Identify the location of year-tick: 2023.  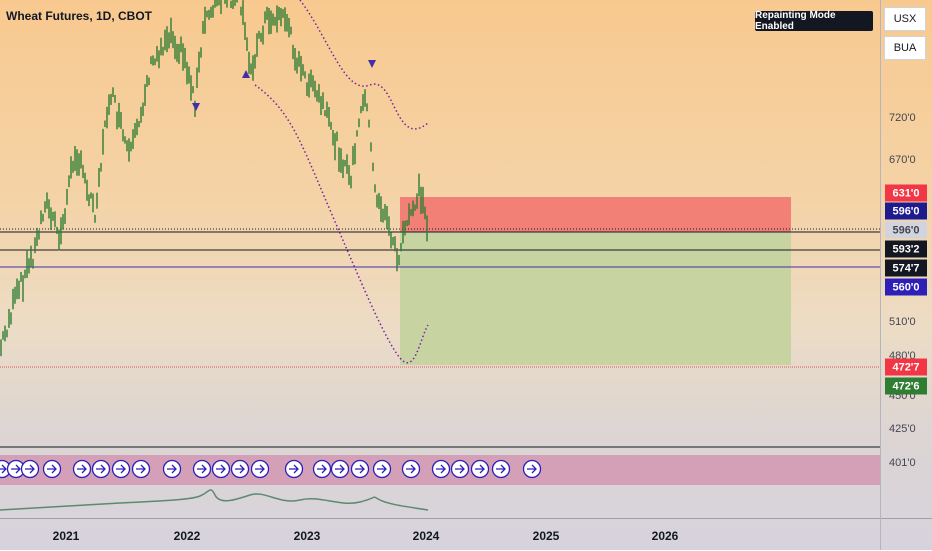
(307, 536).